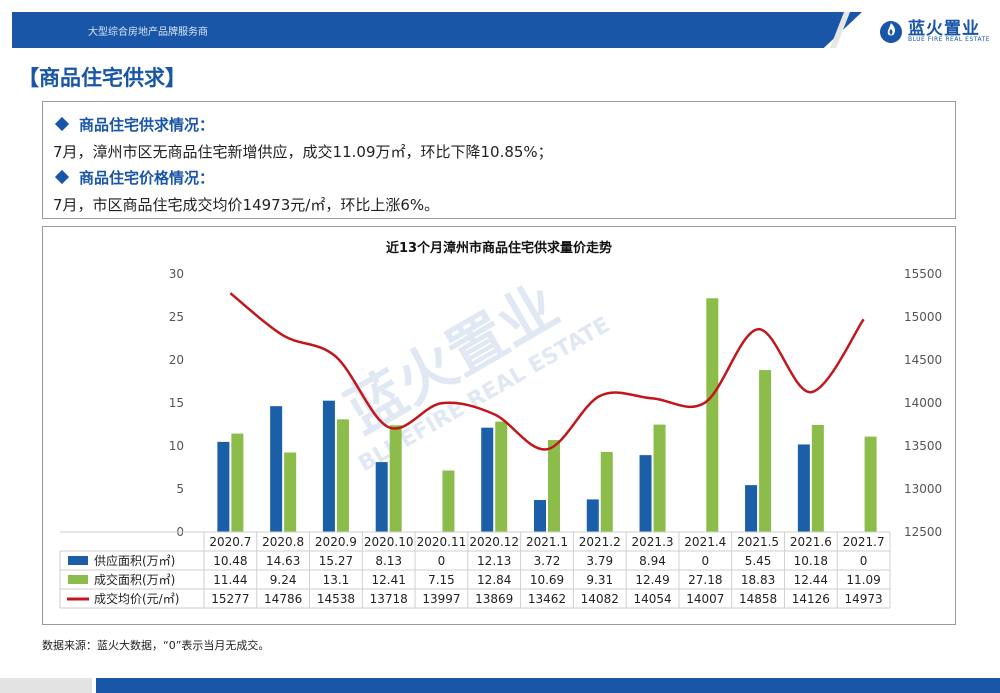 The height and width of the screenshot is (693, 1000). Describe the element at coordinates (811, 599) in the screenshot. I see `data-label: 14126` at that location.